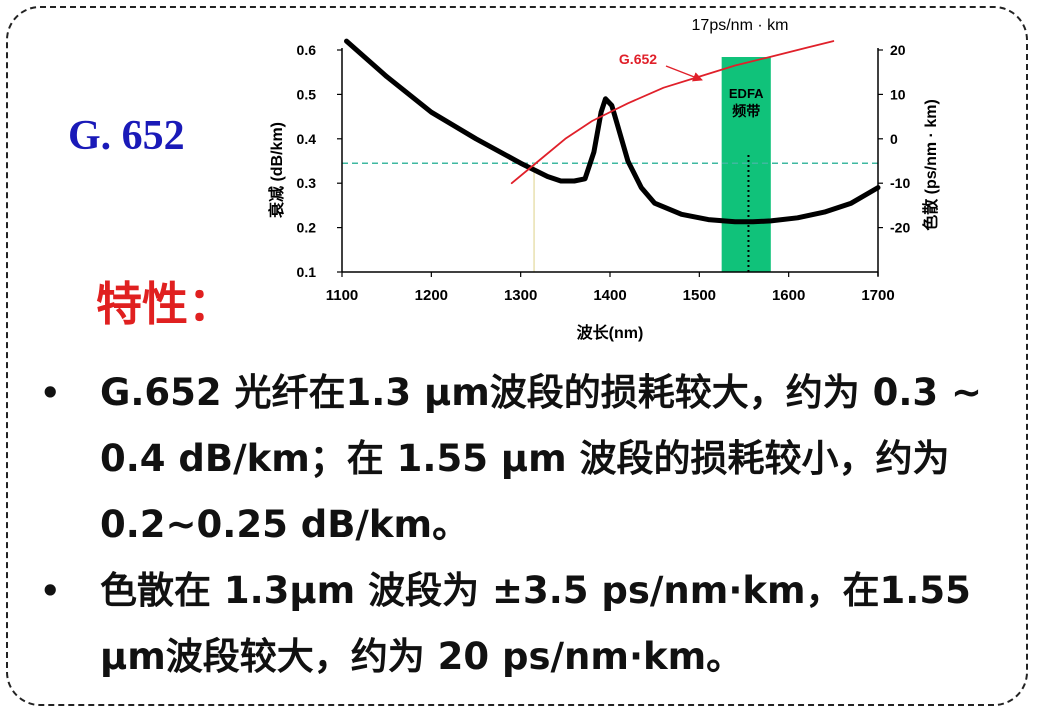 The width and height of the screenshot is (1049, 706). I want to click on x-tick-label: 1300, so click(520, 295).